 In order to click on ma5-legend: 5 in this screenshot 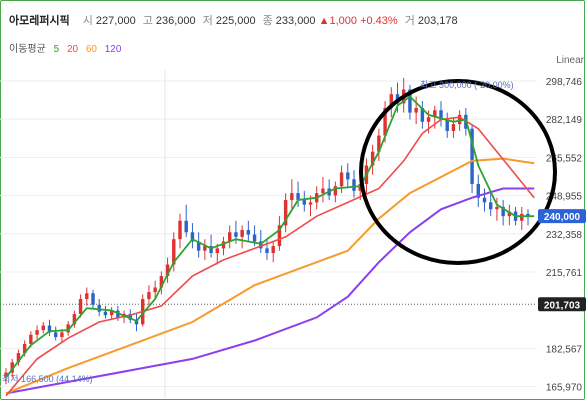, I will do `click(56, 49)`.